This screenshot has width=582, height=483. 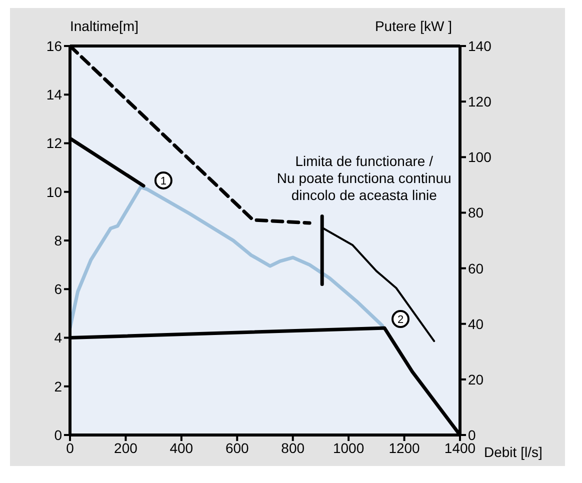 I want to click on y-tick-label: 16, so click(x=54, y=46).